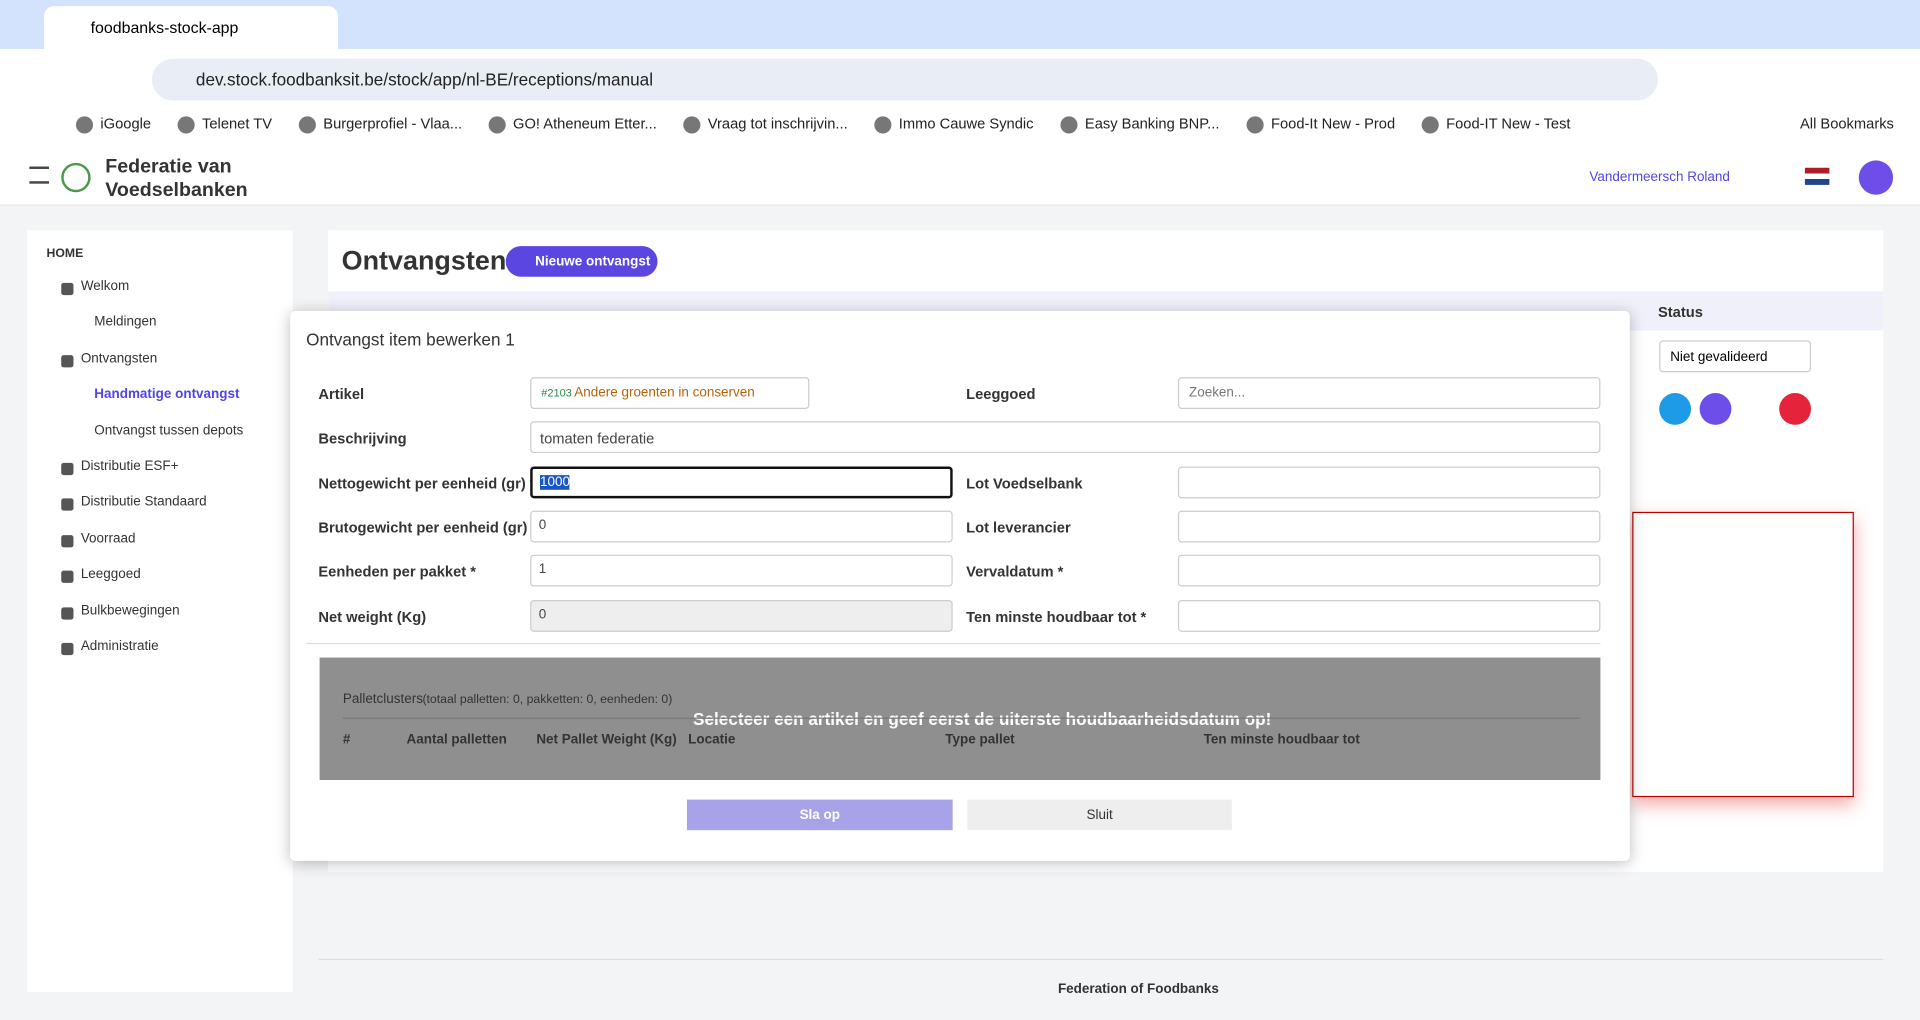 This screenshot has width=1920, height=1020. What do you see at coordinates (1018, 528) in the screenshot?
I see `field-label: Lot leverancier` at bounding box center [1018, 528].